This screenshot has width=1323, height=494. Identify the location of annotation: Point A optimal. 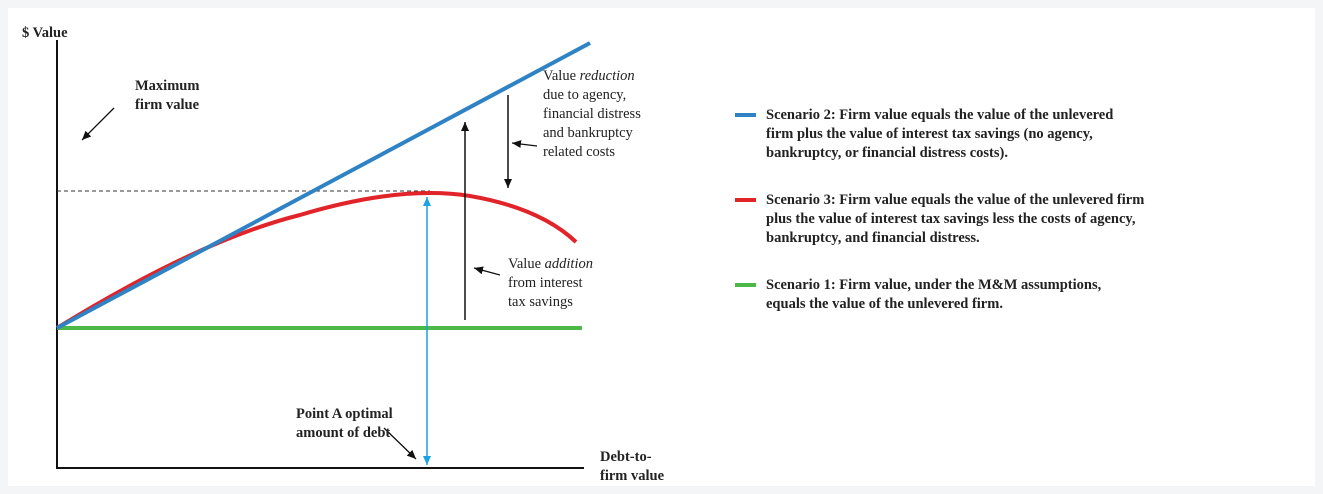
(344, 414).